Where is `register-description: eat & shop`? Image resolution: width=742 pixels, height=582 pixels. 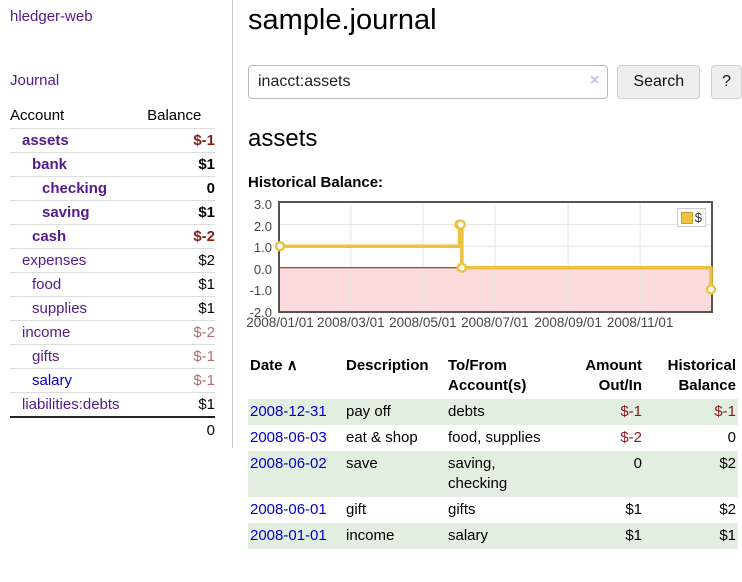
register-description: eat & shop is located at coordinates (382, 437).